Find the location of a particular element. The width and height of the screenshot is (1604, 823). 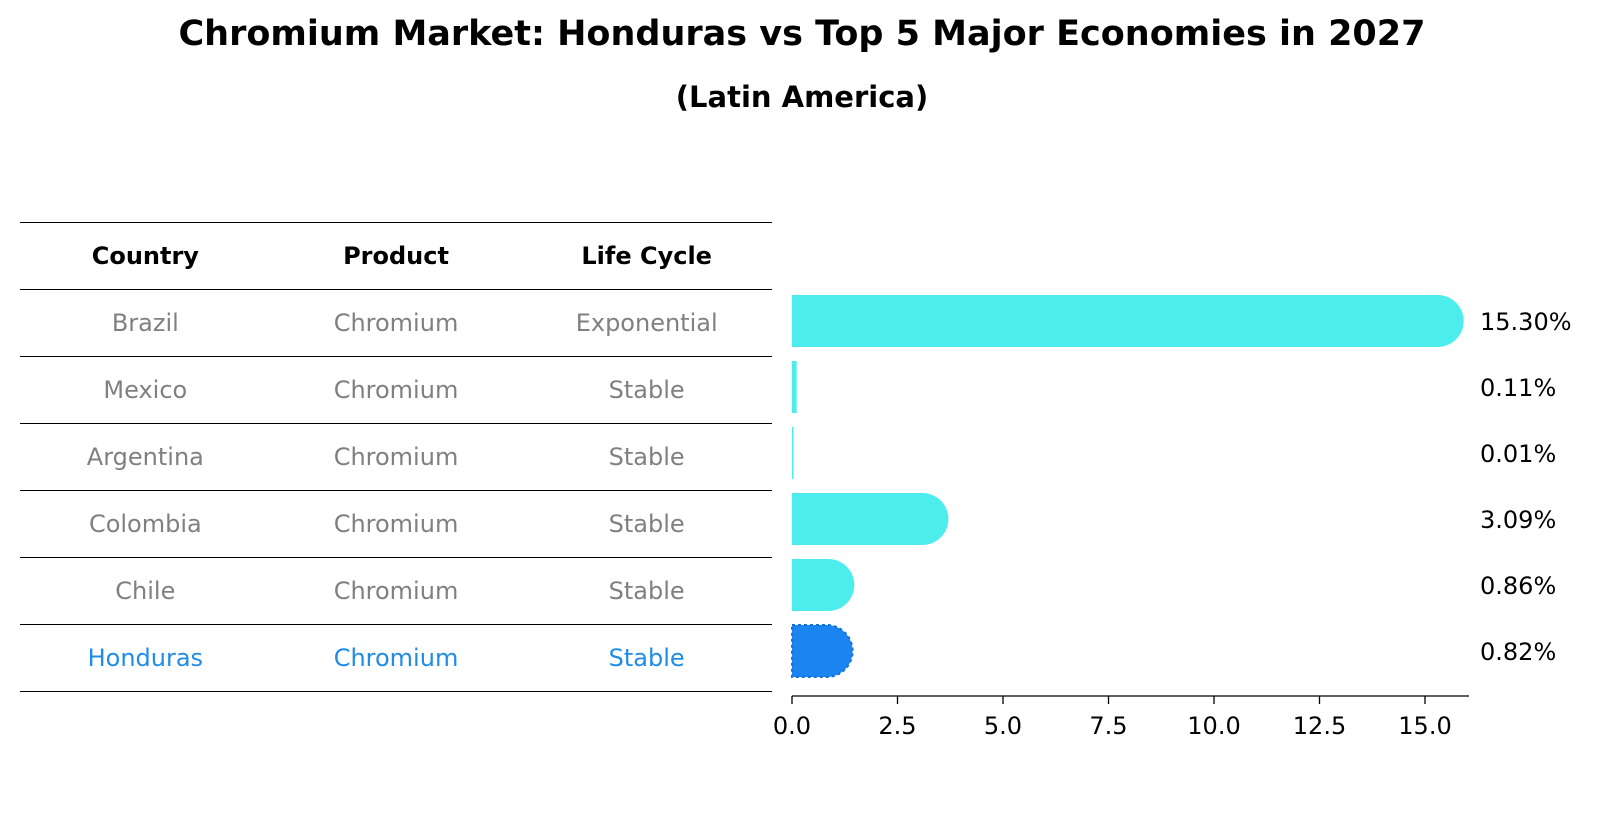

table-row: Brazil Chromium Exponential is located at coordinates (396, 322).